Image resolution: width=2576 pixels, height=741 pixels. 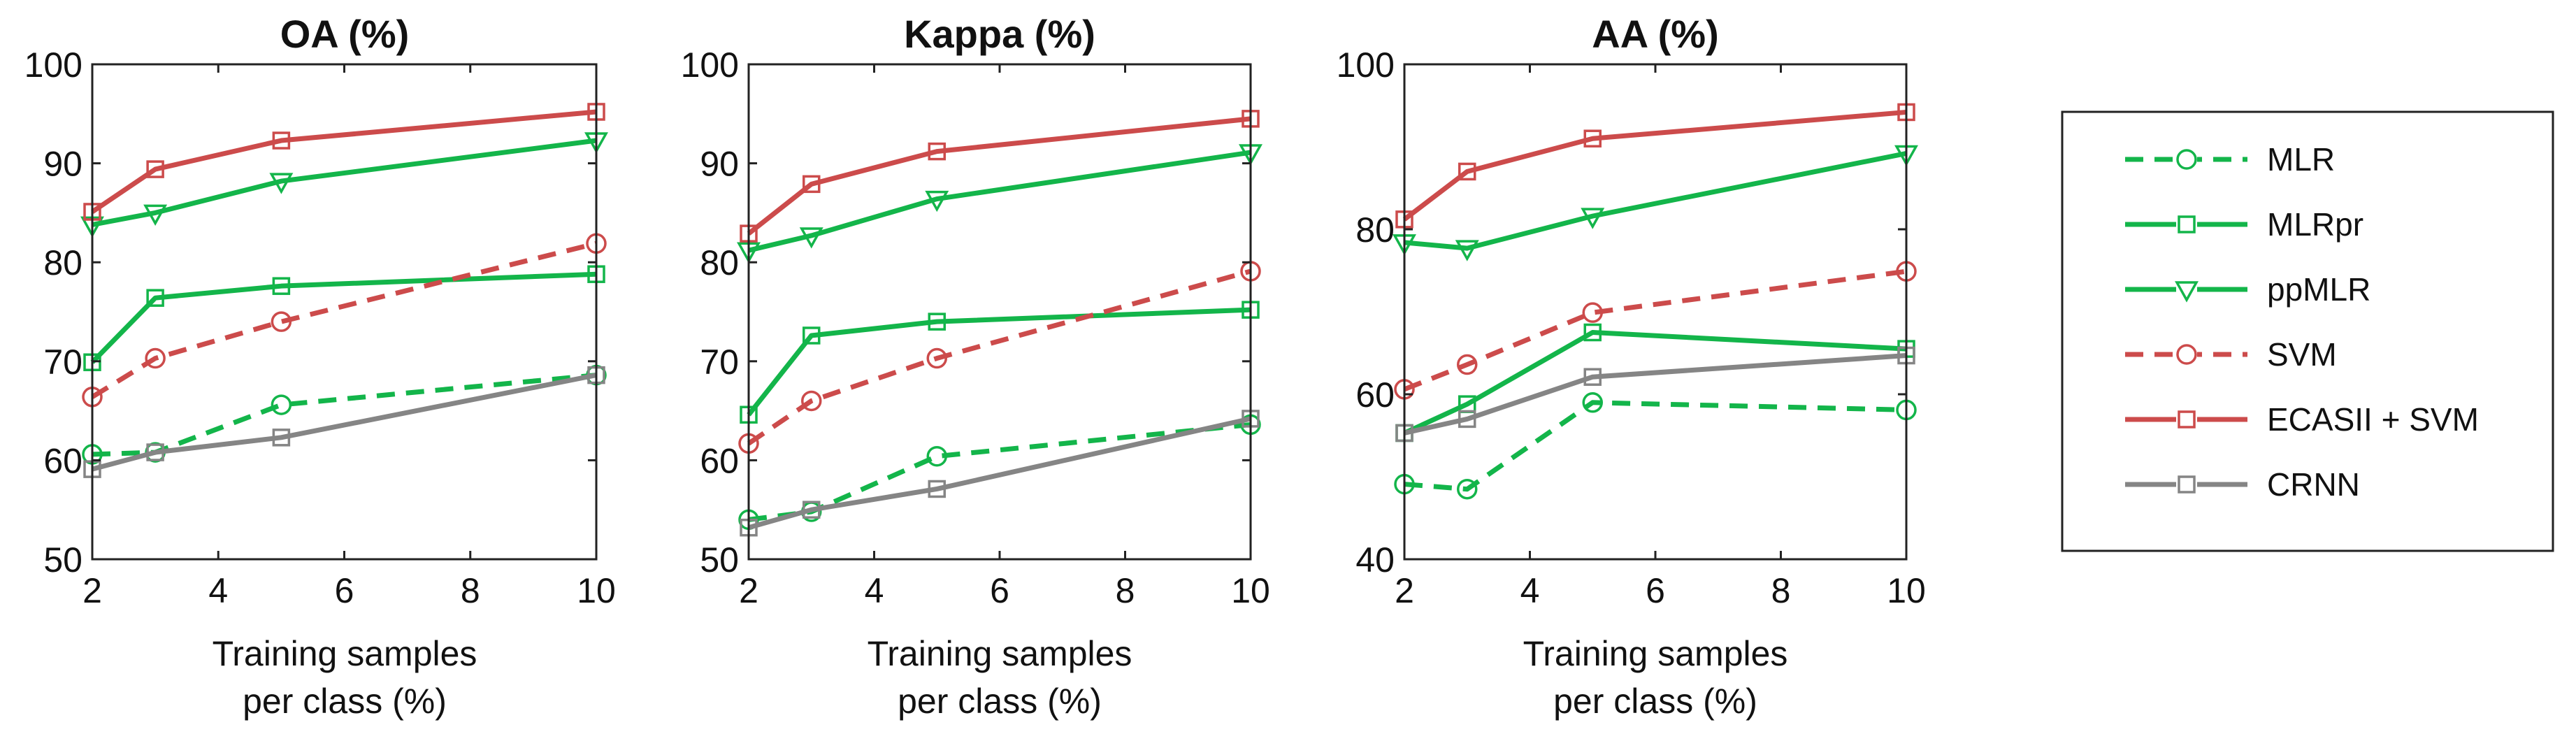 I want to click on plot-area-box, so click(x=344, y=312).